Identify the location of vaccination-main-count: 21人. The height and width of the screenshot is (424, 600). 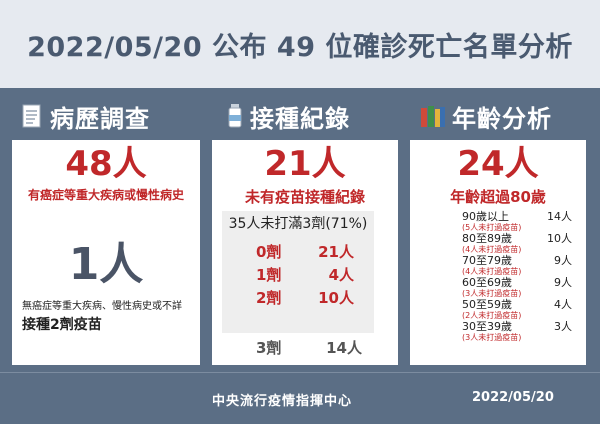
(305, 164).